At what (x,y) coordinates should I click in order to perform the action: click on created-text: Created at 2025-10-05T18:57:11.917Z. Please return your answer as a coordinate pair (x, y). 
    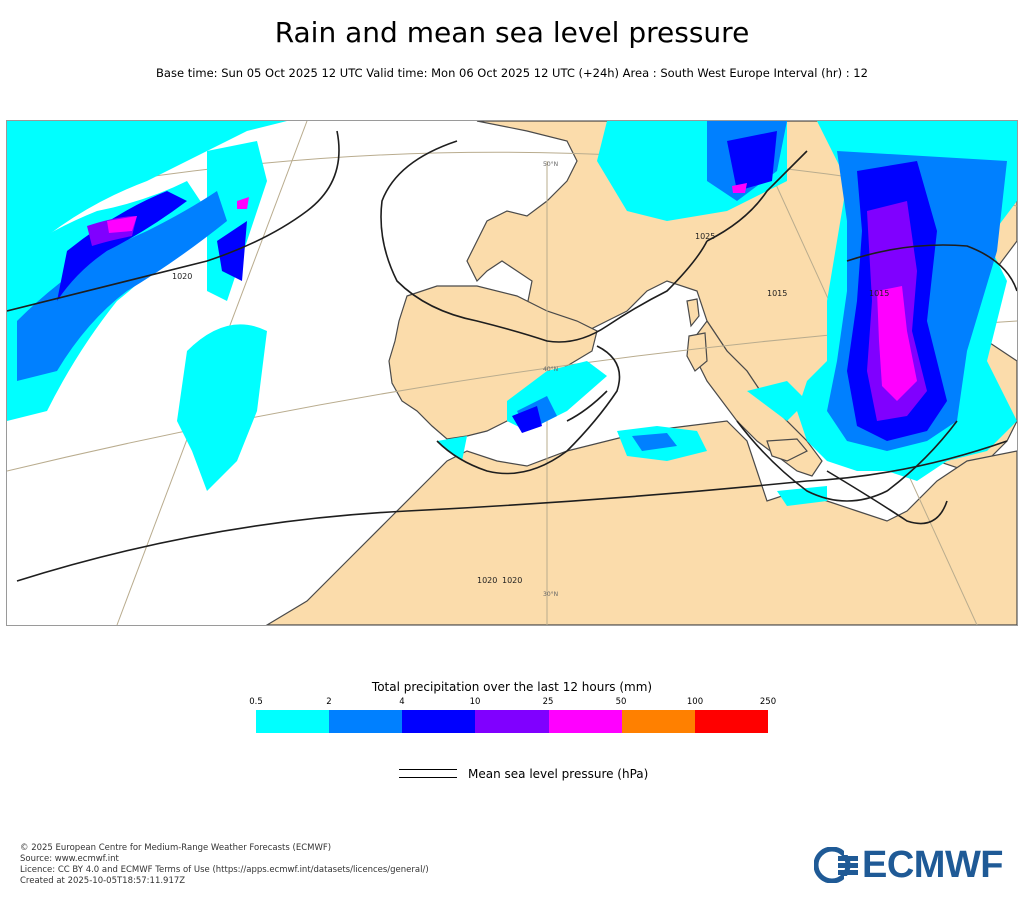
    Looking at the image, I should click on (103, 881).